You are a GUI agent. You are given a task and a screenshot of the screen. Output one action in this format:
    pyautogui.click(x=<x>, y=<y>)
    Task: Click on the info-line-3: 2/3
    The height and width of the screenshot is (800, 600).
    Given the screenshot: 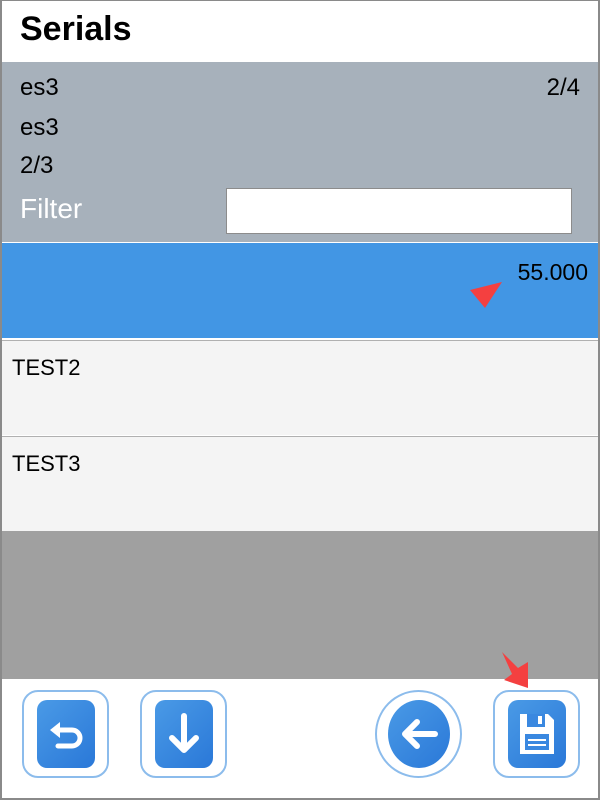 What is the action you would take?
    pyautogui.click(x=37, y=165)
    